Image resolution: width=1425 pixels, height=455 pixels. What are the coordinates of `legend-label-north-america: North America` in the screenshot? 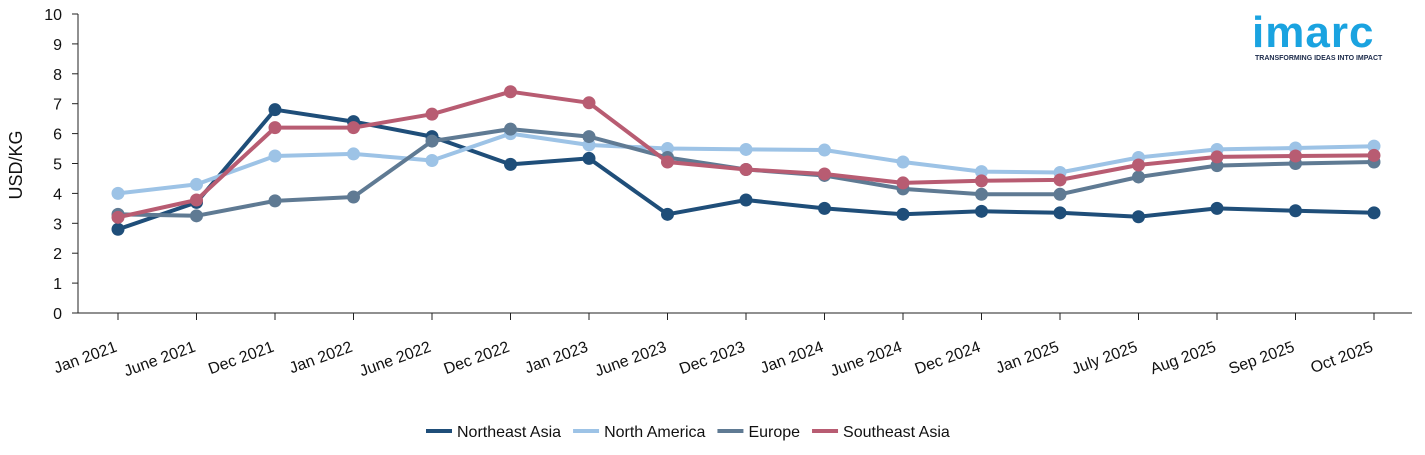 It's located at (654, 432).